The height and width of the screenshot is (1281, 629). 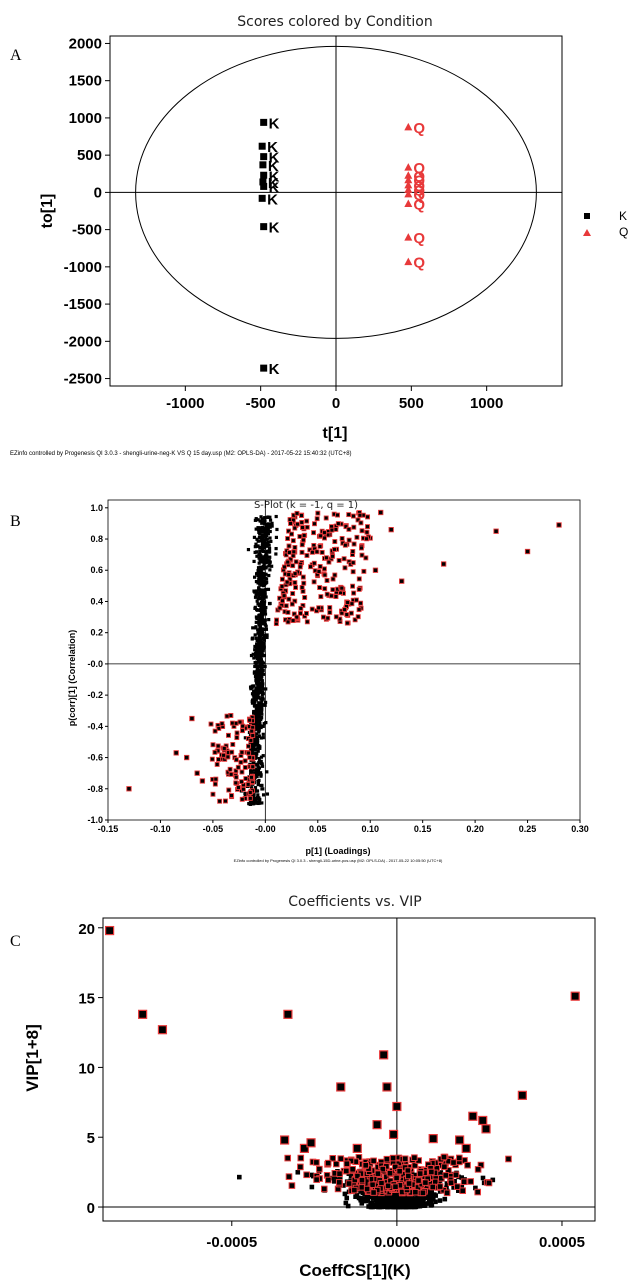 I want to click on y-axis-label-c: VIP[1+8], so click(x=32, y=1058).